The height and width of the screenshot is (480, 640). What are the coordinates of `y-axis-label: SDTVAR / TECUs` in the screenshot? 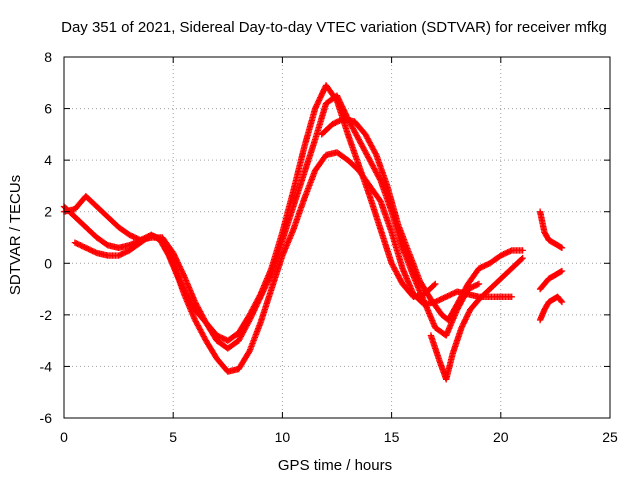 It's located at (15, 235).